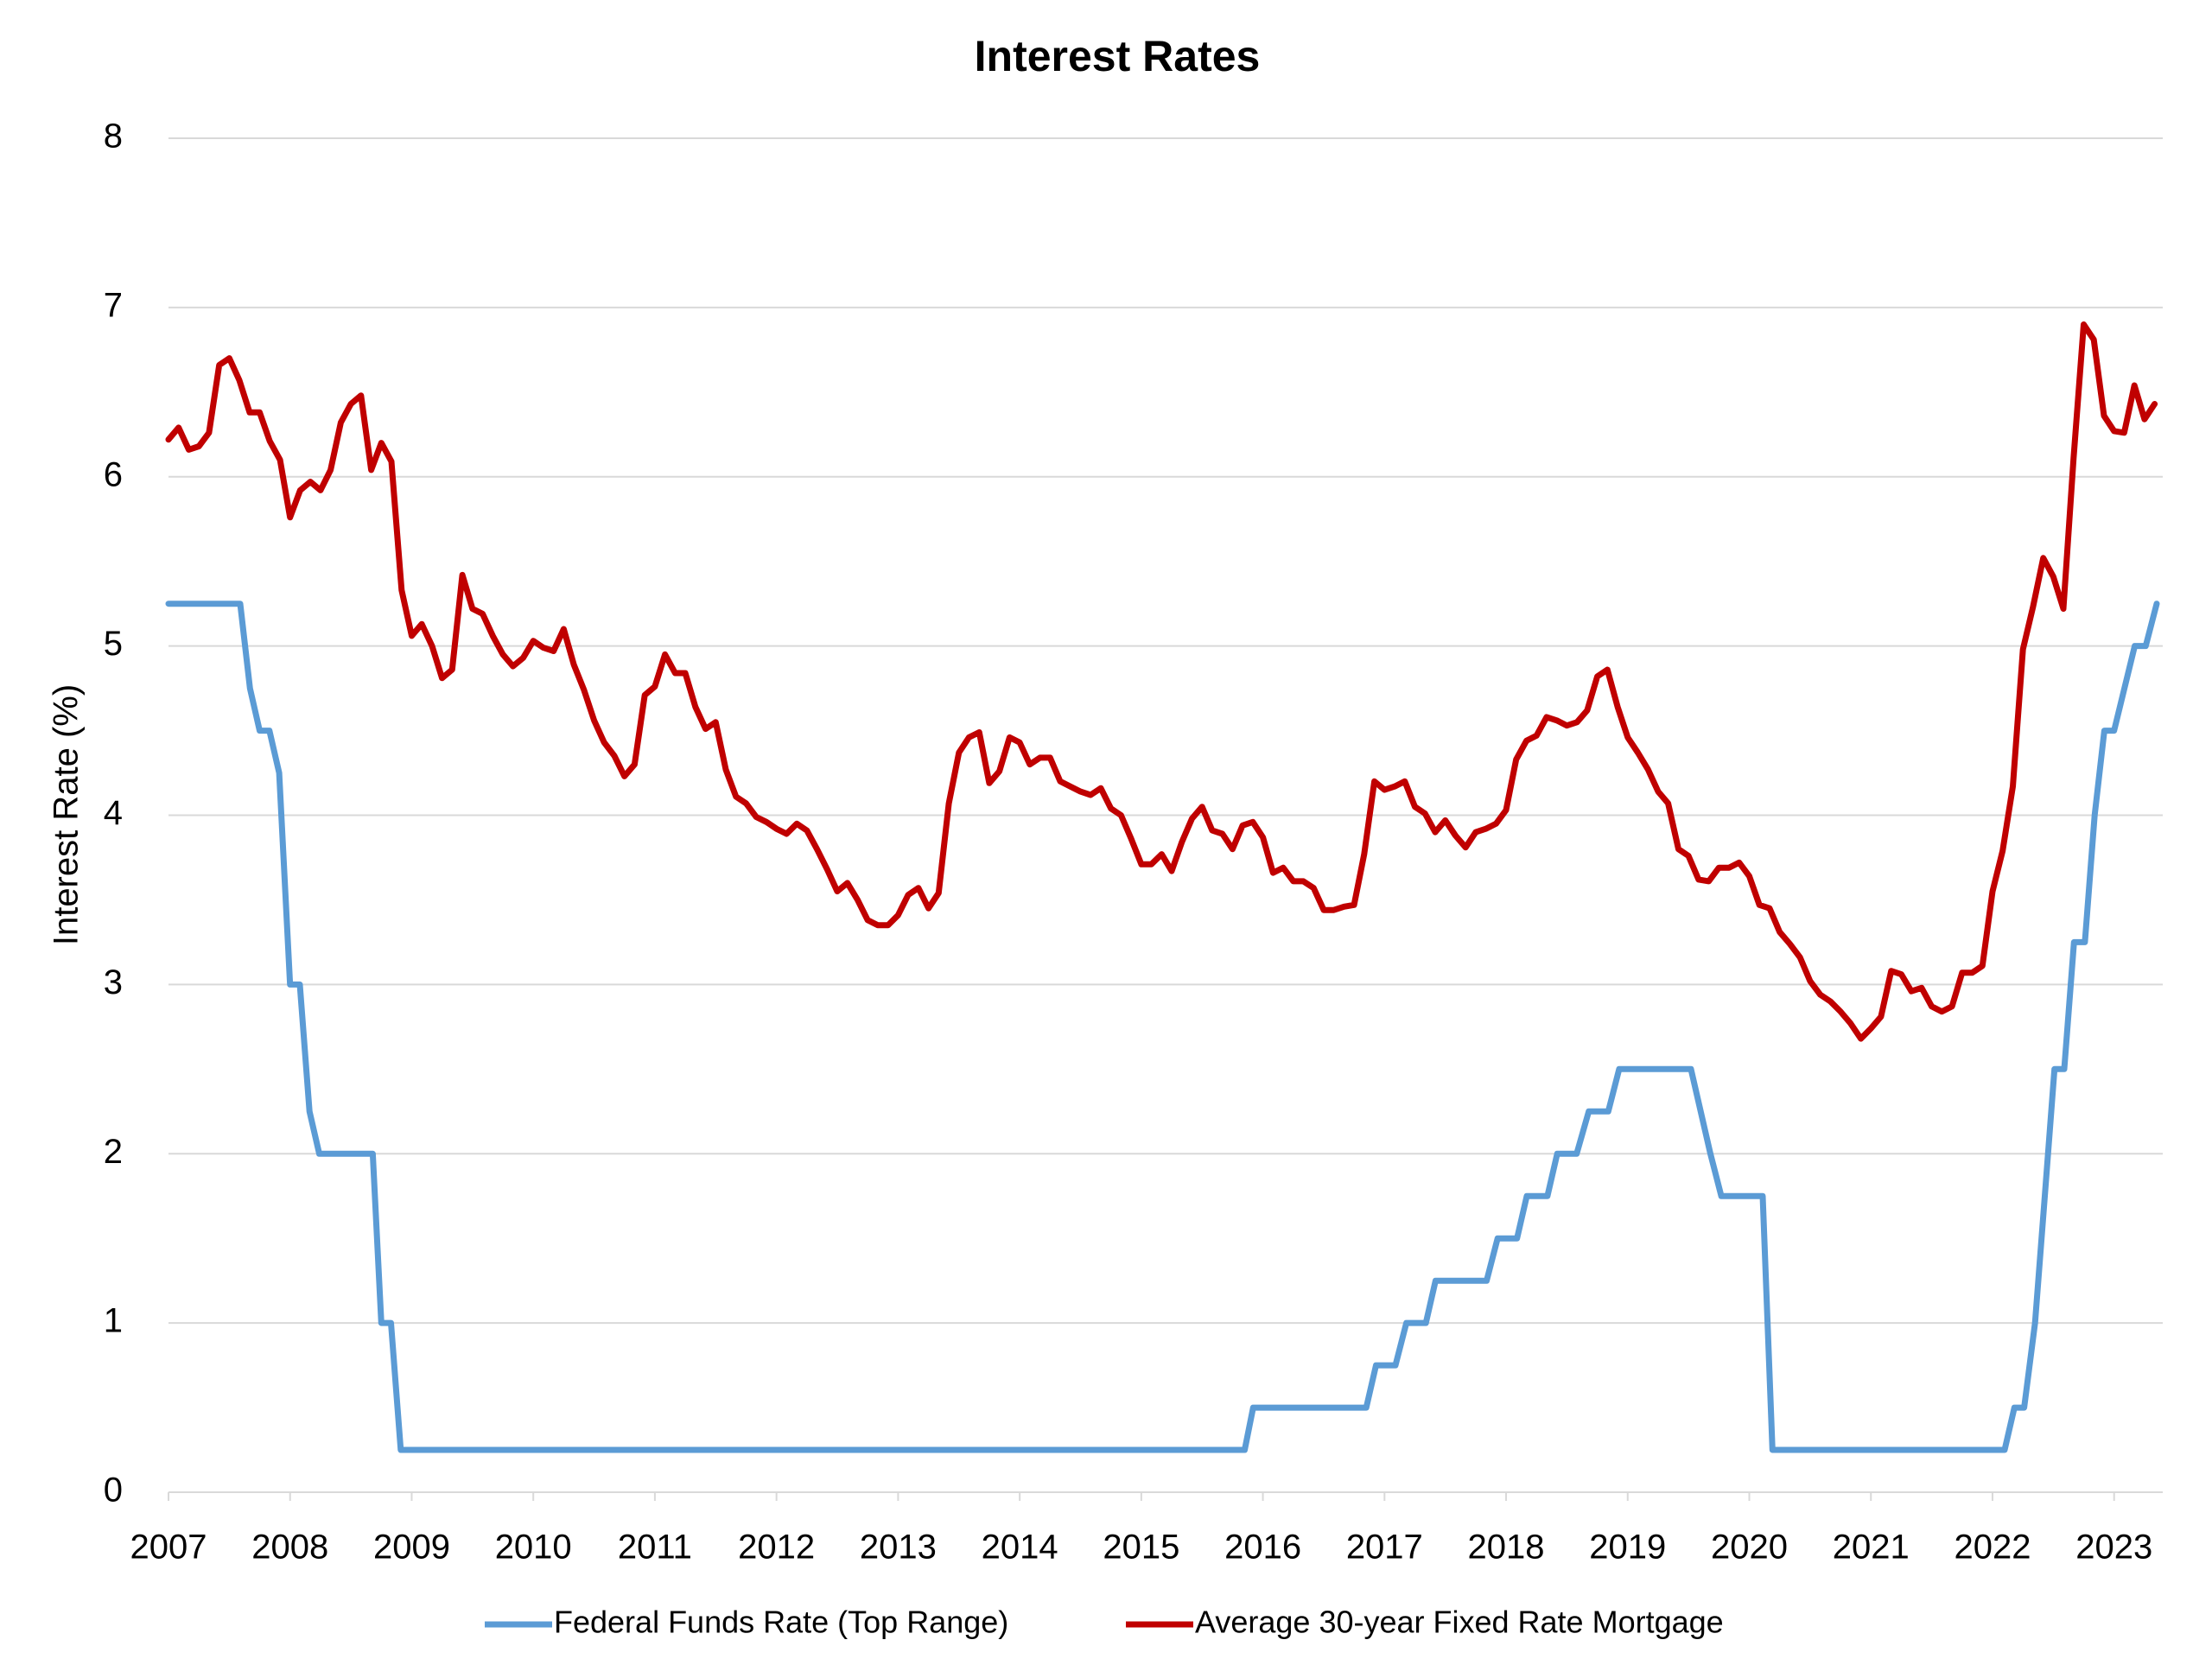  What do you see at coordinates (289, 1548) in the screenshot?
I see `x-tick-label: 2008` at bounding box center [289, 1548].